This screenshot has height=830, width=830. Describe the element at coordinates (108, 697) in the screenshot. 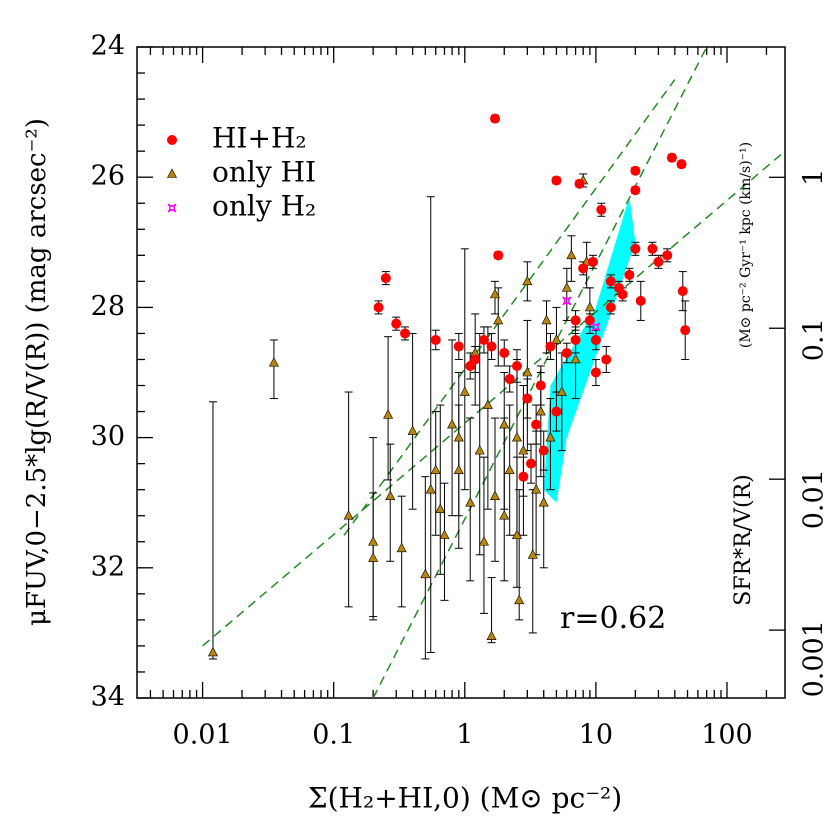

I see `y-tick-label: 34` at that location.